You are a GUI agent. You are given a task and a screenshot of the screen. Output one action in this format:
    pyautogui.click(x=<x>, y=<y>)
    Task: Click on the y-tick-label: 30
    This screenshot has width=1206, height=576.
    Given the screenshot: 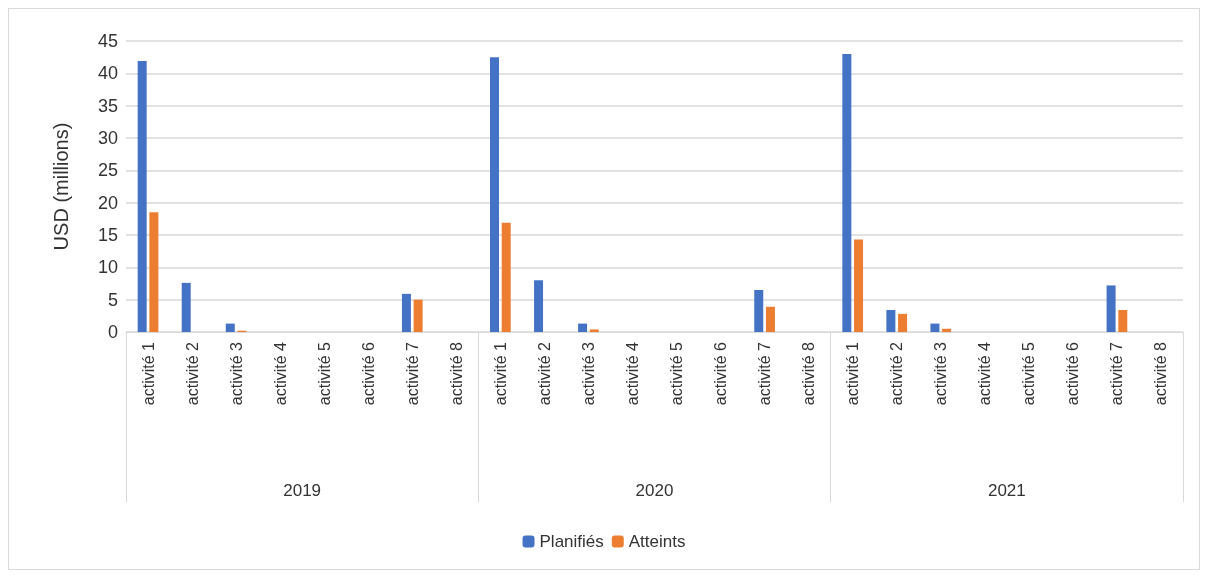 What is the action you would take?
    pyautogui.click(x=107, y=138)
    